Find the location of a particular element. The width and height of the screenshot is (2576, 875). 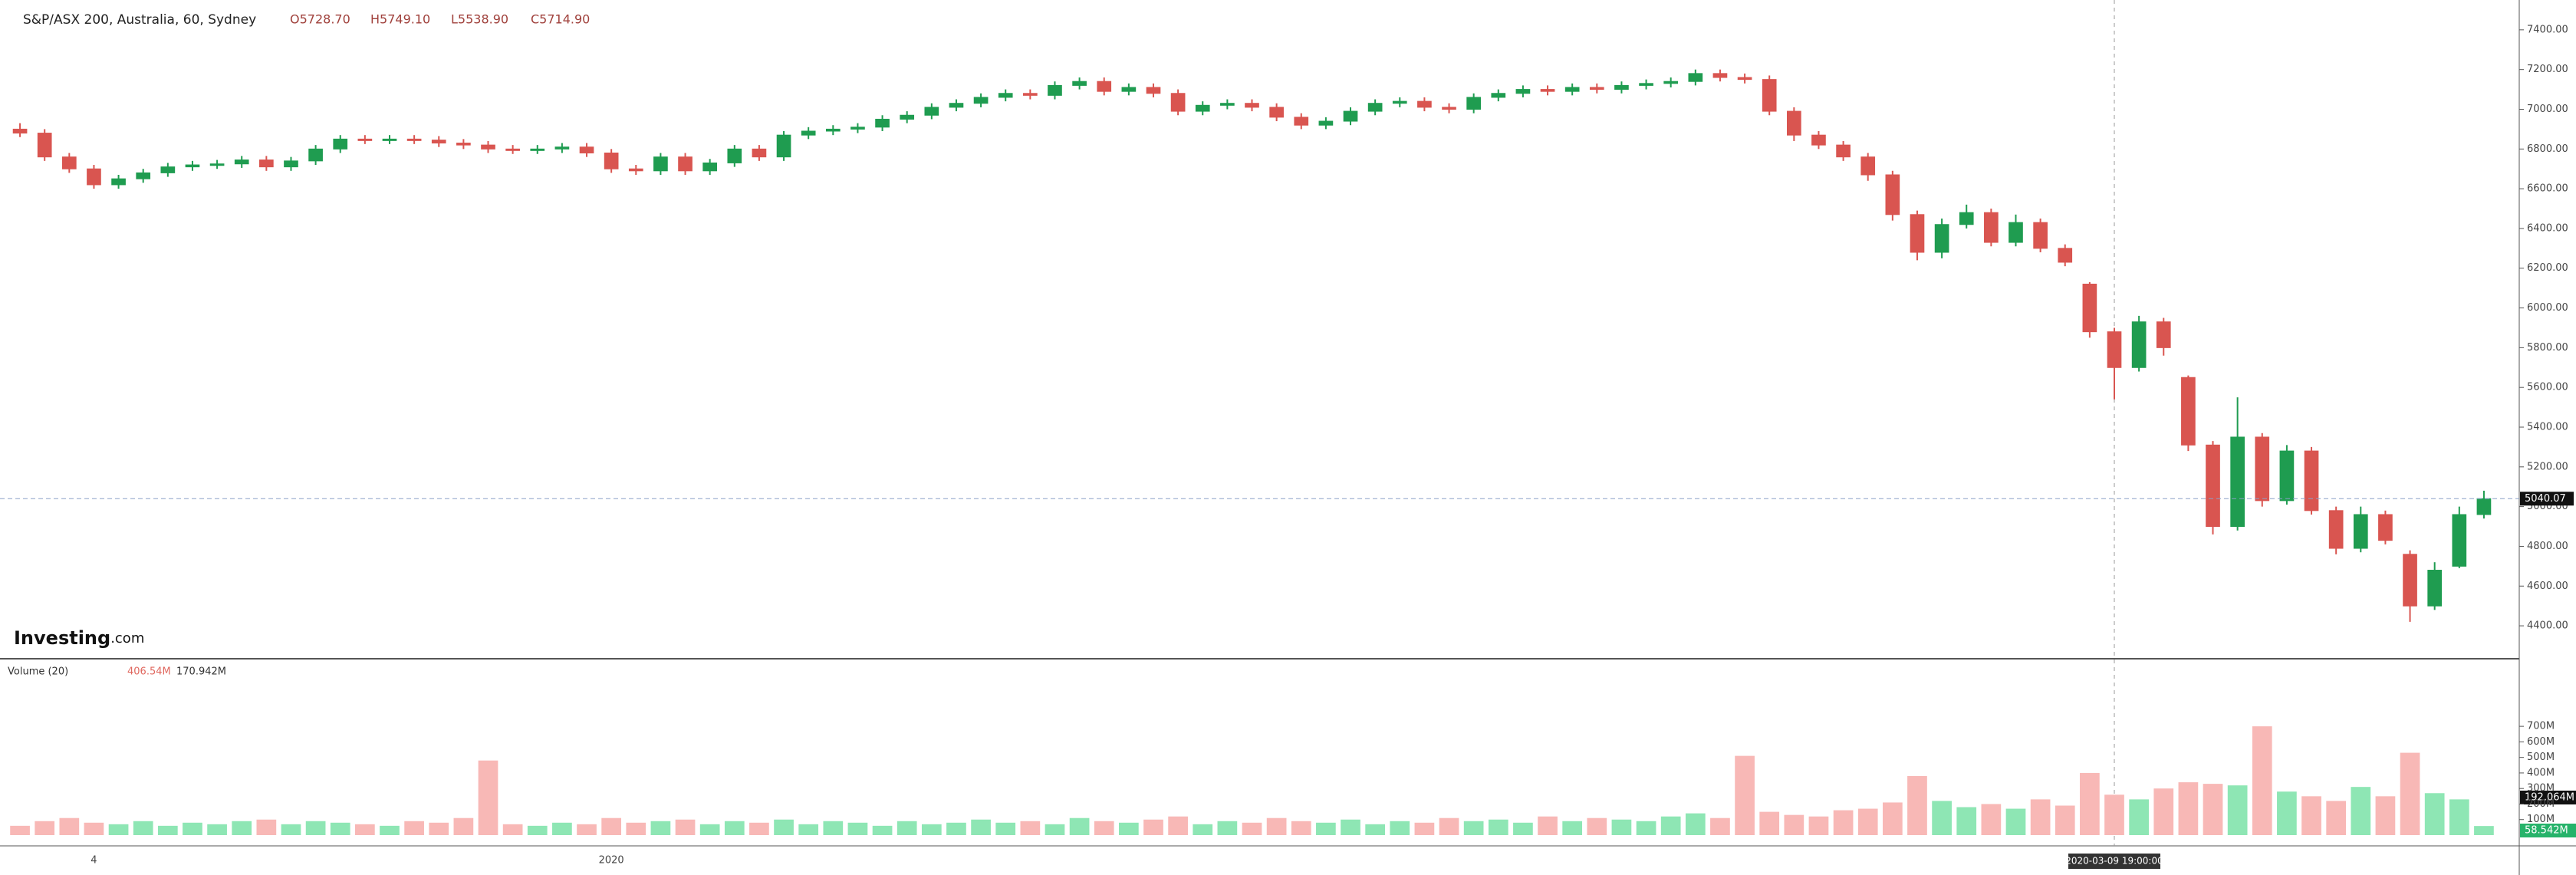

last-price-label: 5040.07 is located at coordinates (2545, 499).